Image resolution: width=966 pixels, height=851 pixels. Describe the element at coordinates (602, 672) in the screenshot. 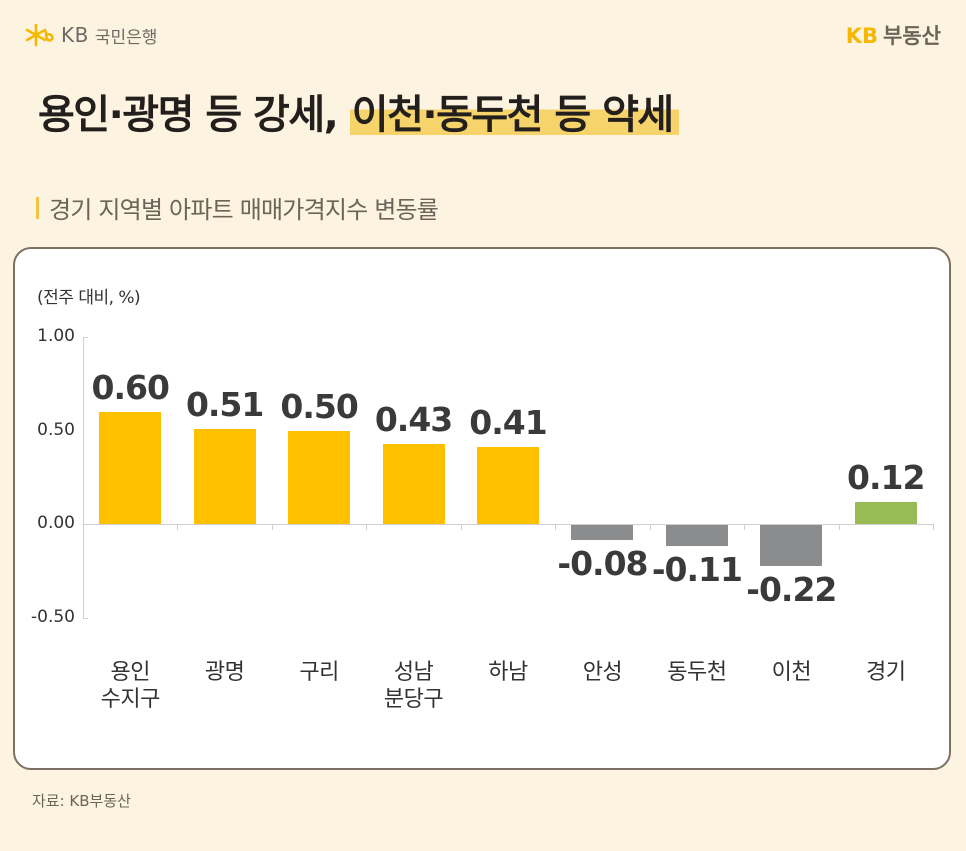

I see `category-label: 안성` at that location.